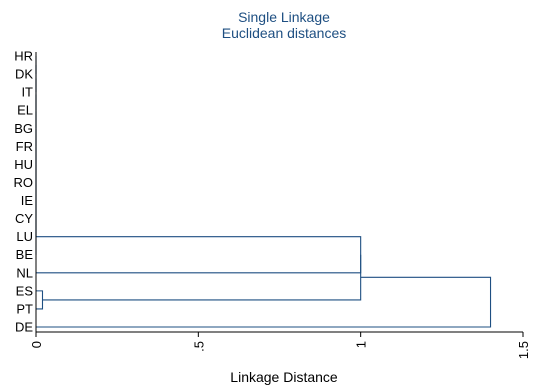 This screenshot has width=547, height=388. What do you see at coordinates (24, 272) in the screenshot?
I see `leaf-label-nl: NL` at bounding box center [24, 272].